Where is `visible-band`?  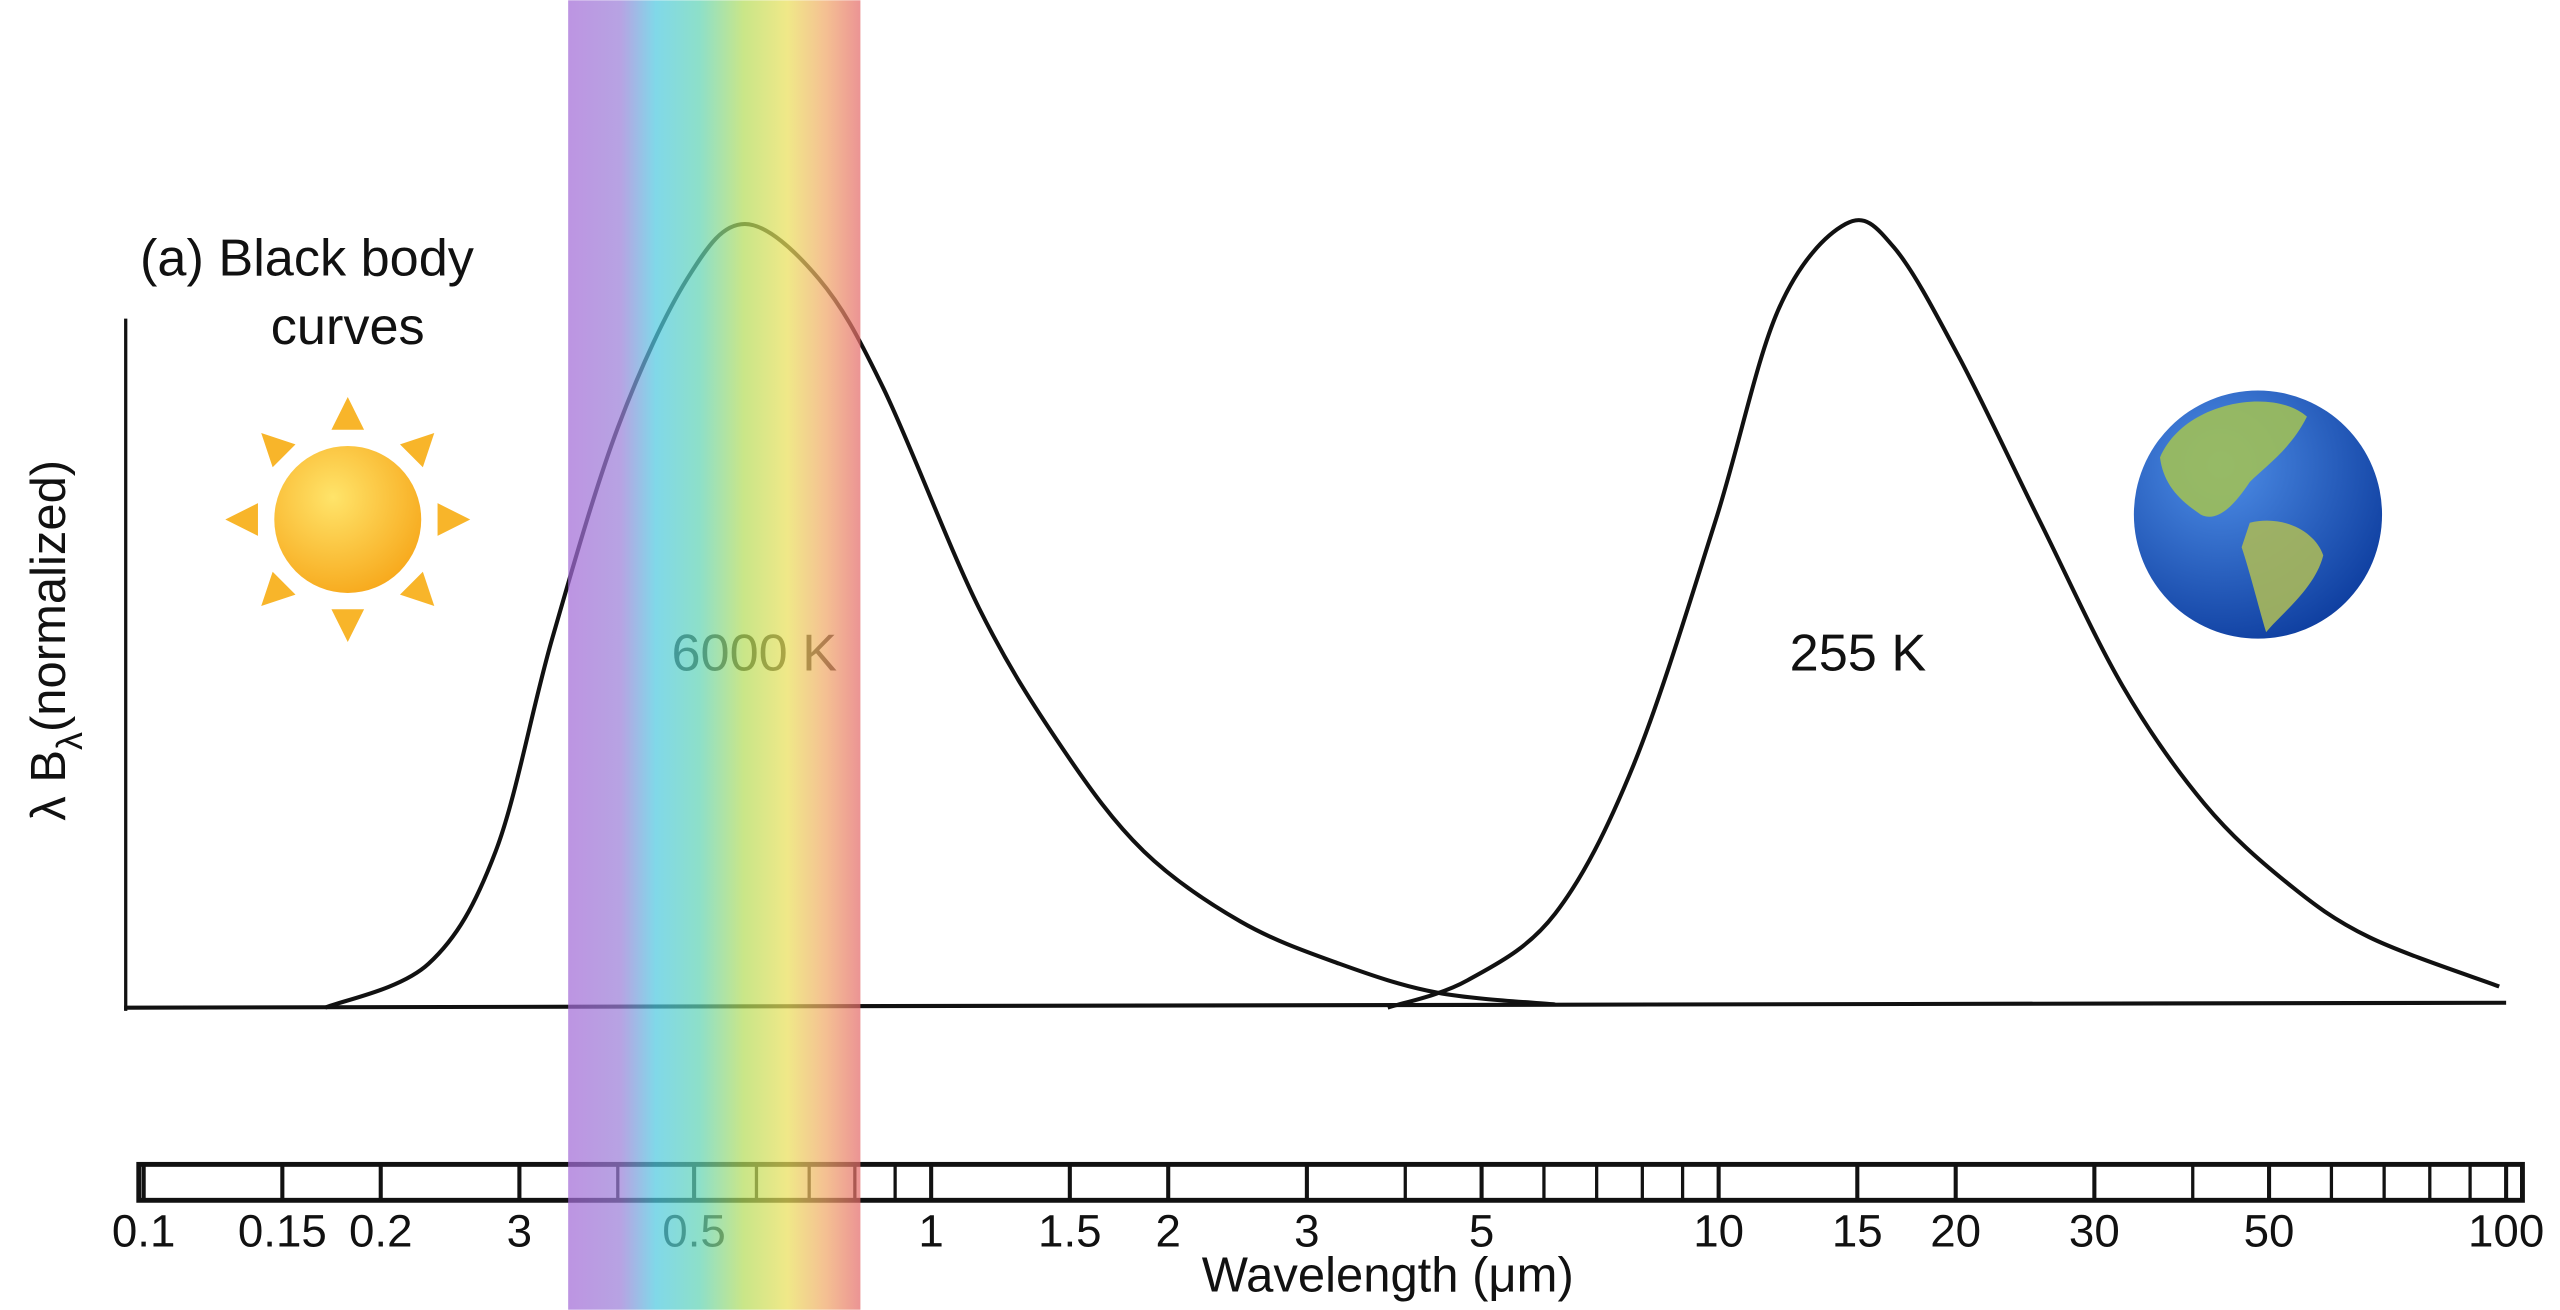 visible-band is located at coordinates (714, 655).